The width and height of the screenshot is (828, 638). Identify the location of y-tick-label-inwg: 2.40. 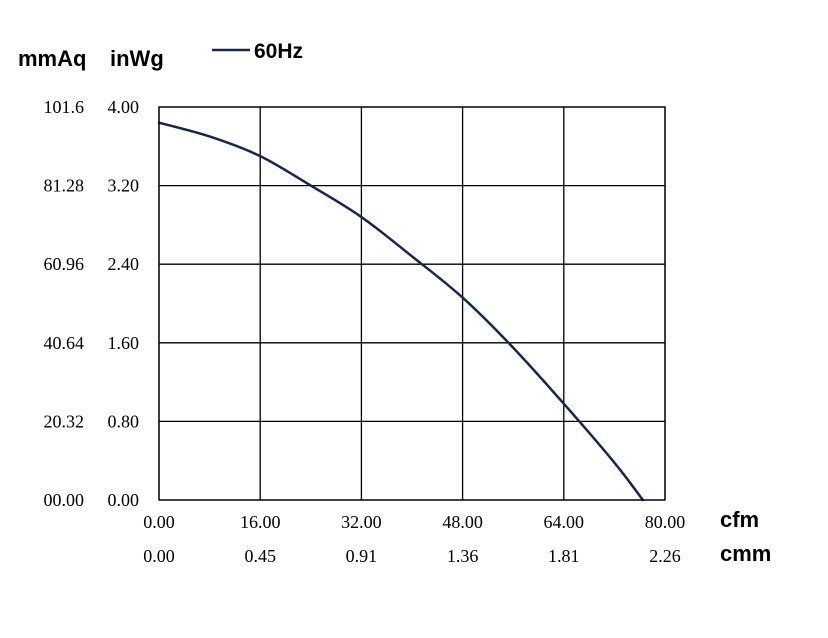
(124, 264).